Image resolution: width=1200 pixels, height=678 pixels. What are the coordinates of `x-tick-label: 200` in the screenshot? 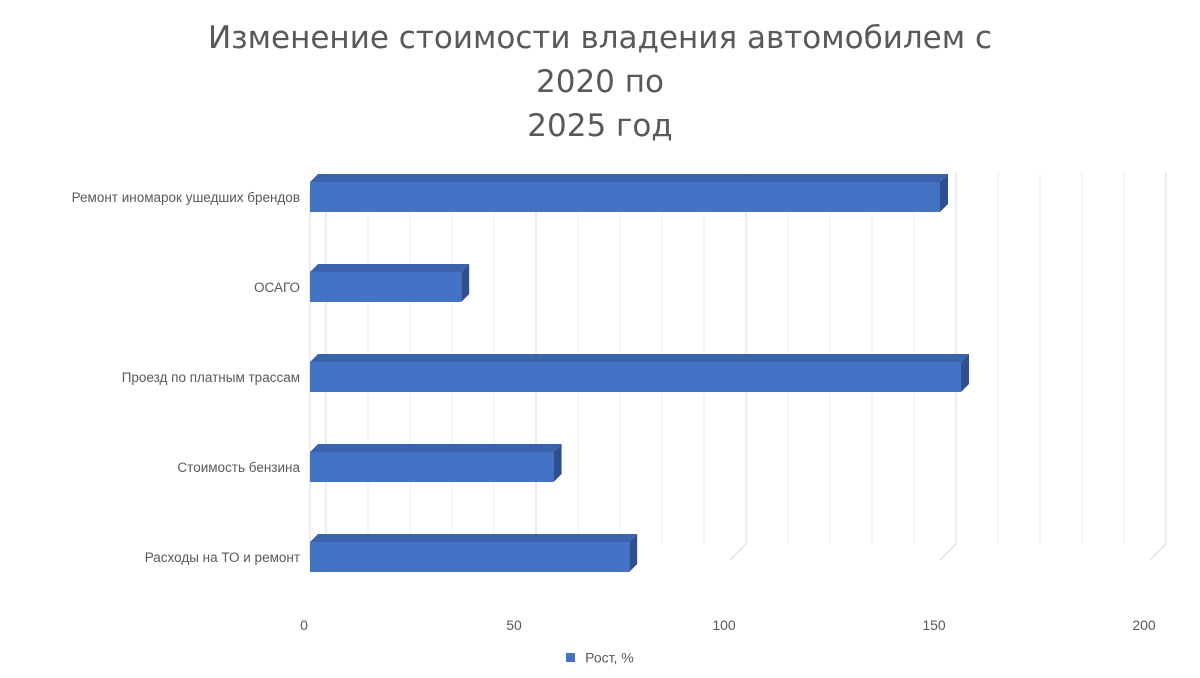 It's located at (1144, 625).